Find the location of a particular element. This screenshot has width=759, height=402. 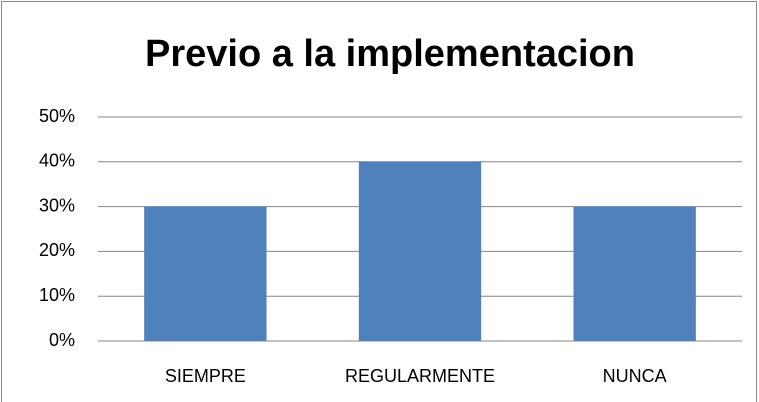

x-tick-label: SIEMPRE is located at coordinates (205, 376).